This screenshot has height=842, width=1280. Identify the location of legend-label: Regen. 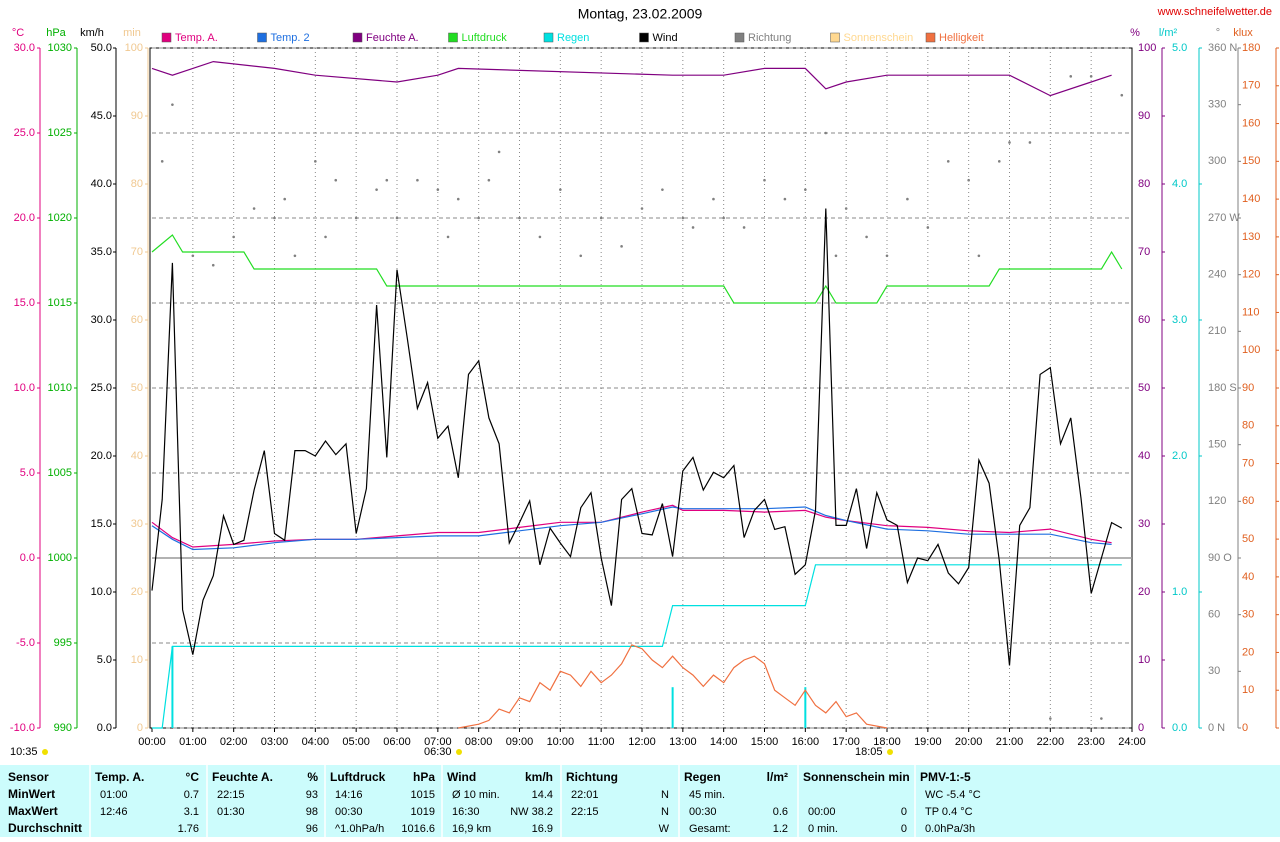
(573, 38).